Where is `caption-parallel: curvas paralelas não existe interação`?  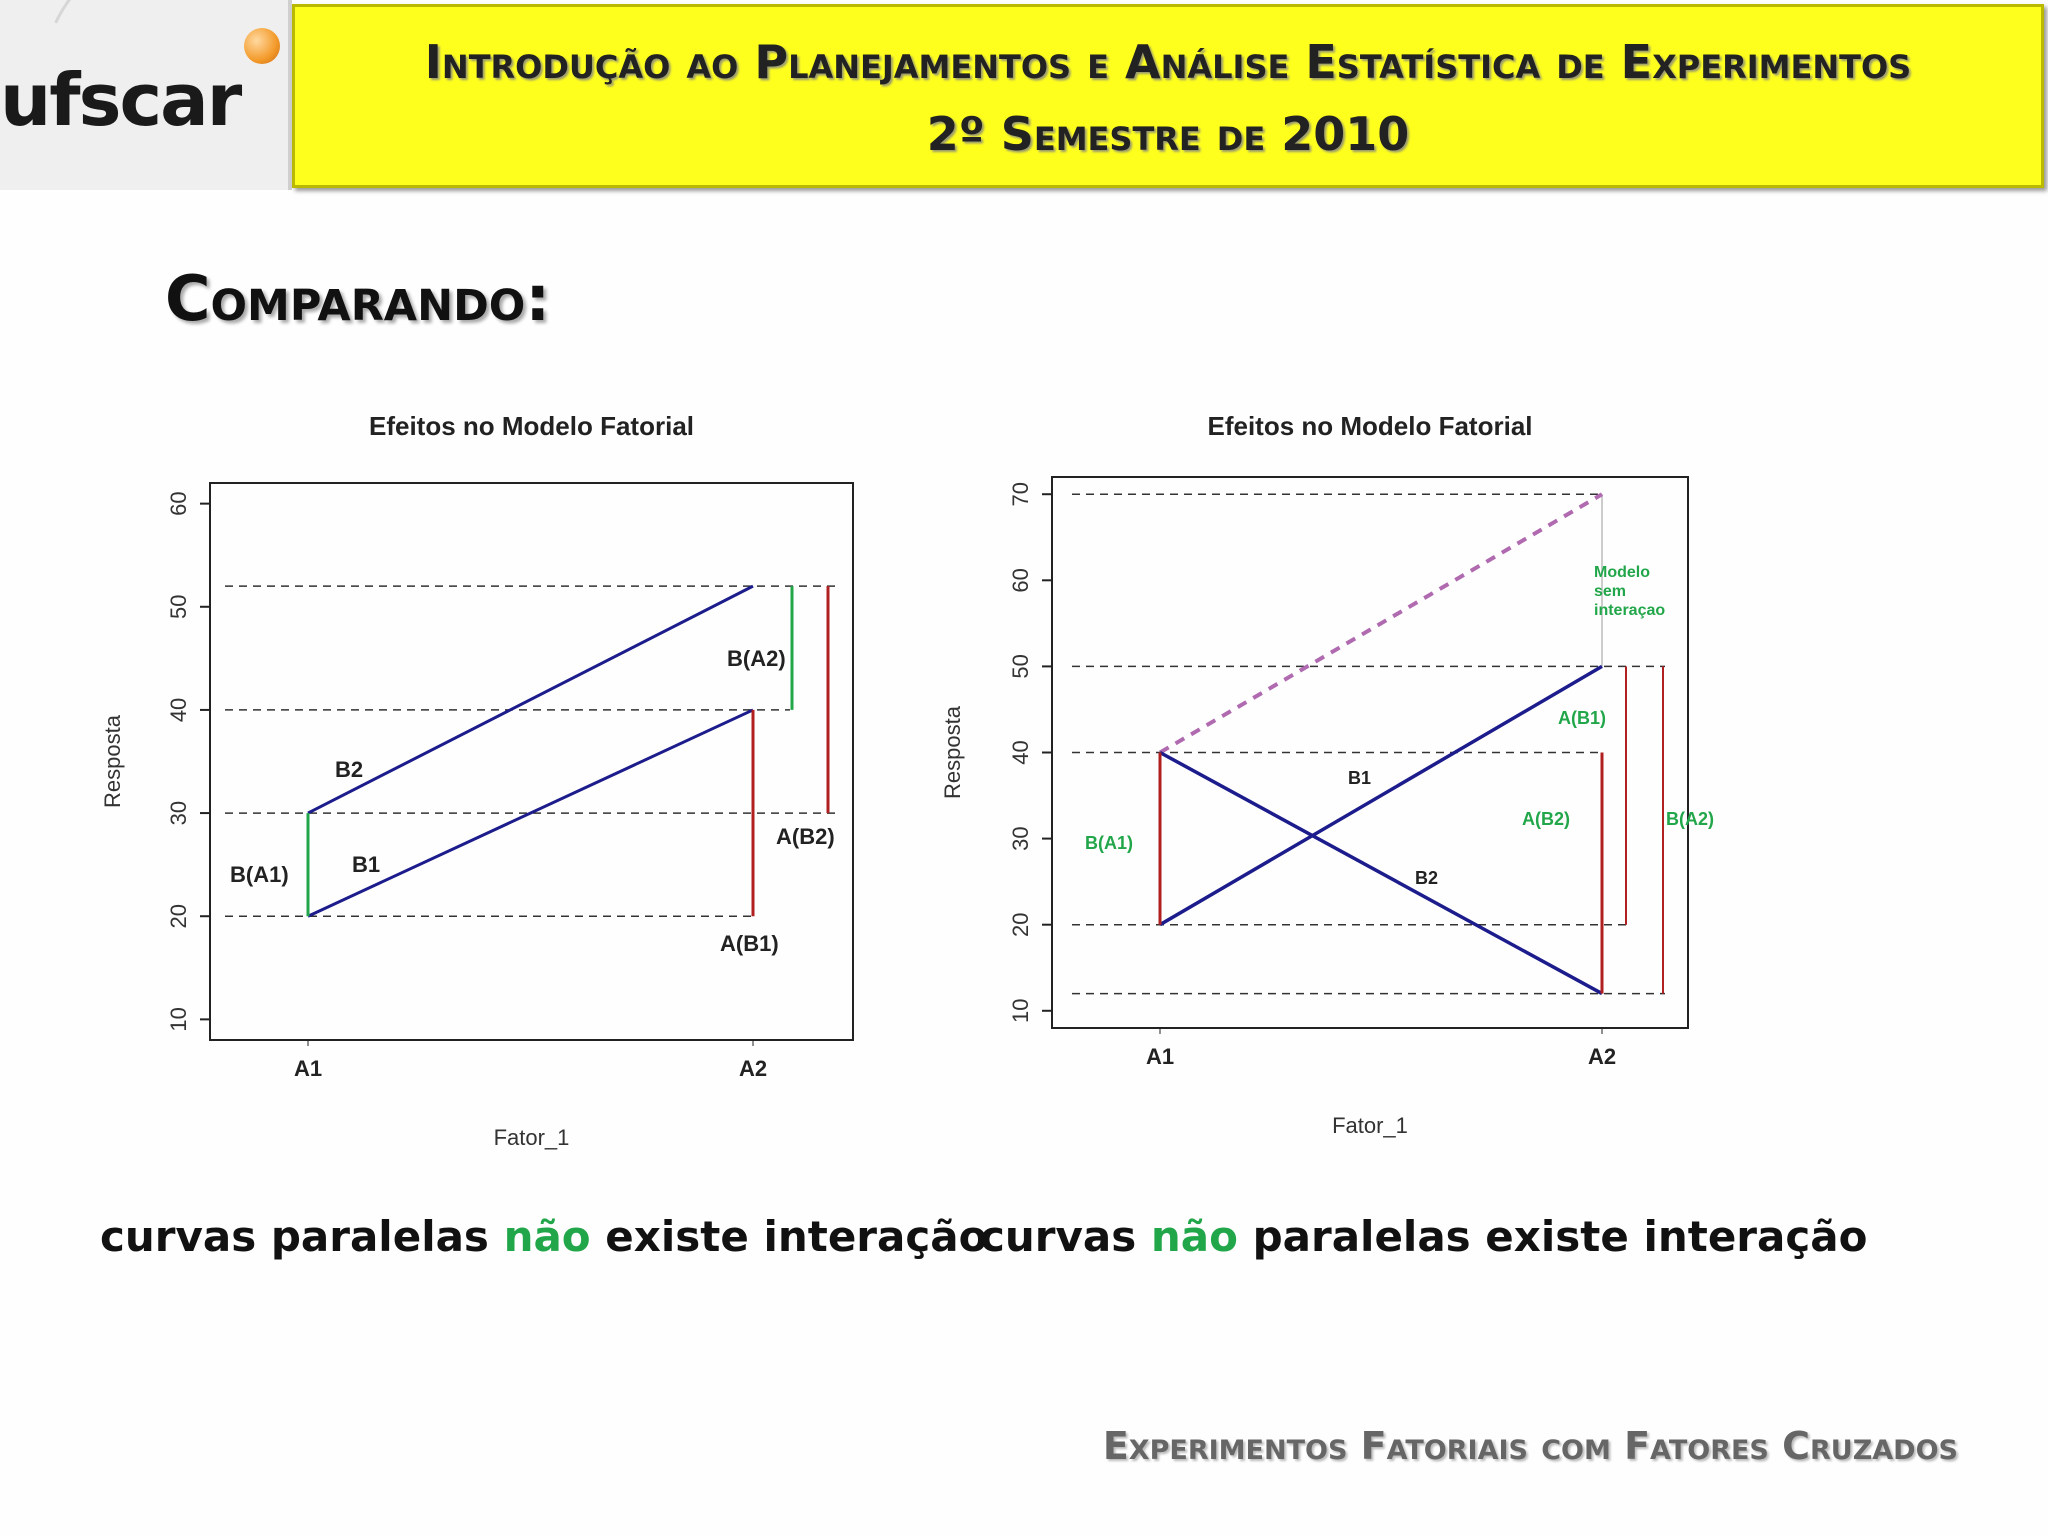
caption-parallel: curvas paralelas não existe interação is located at coordinates (543, 1236).